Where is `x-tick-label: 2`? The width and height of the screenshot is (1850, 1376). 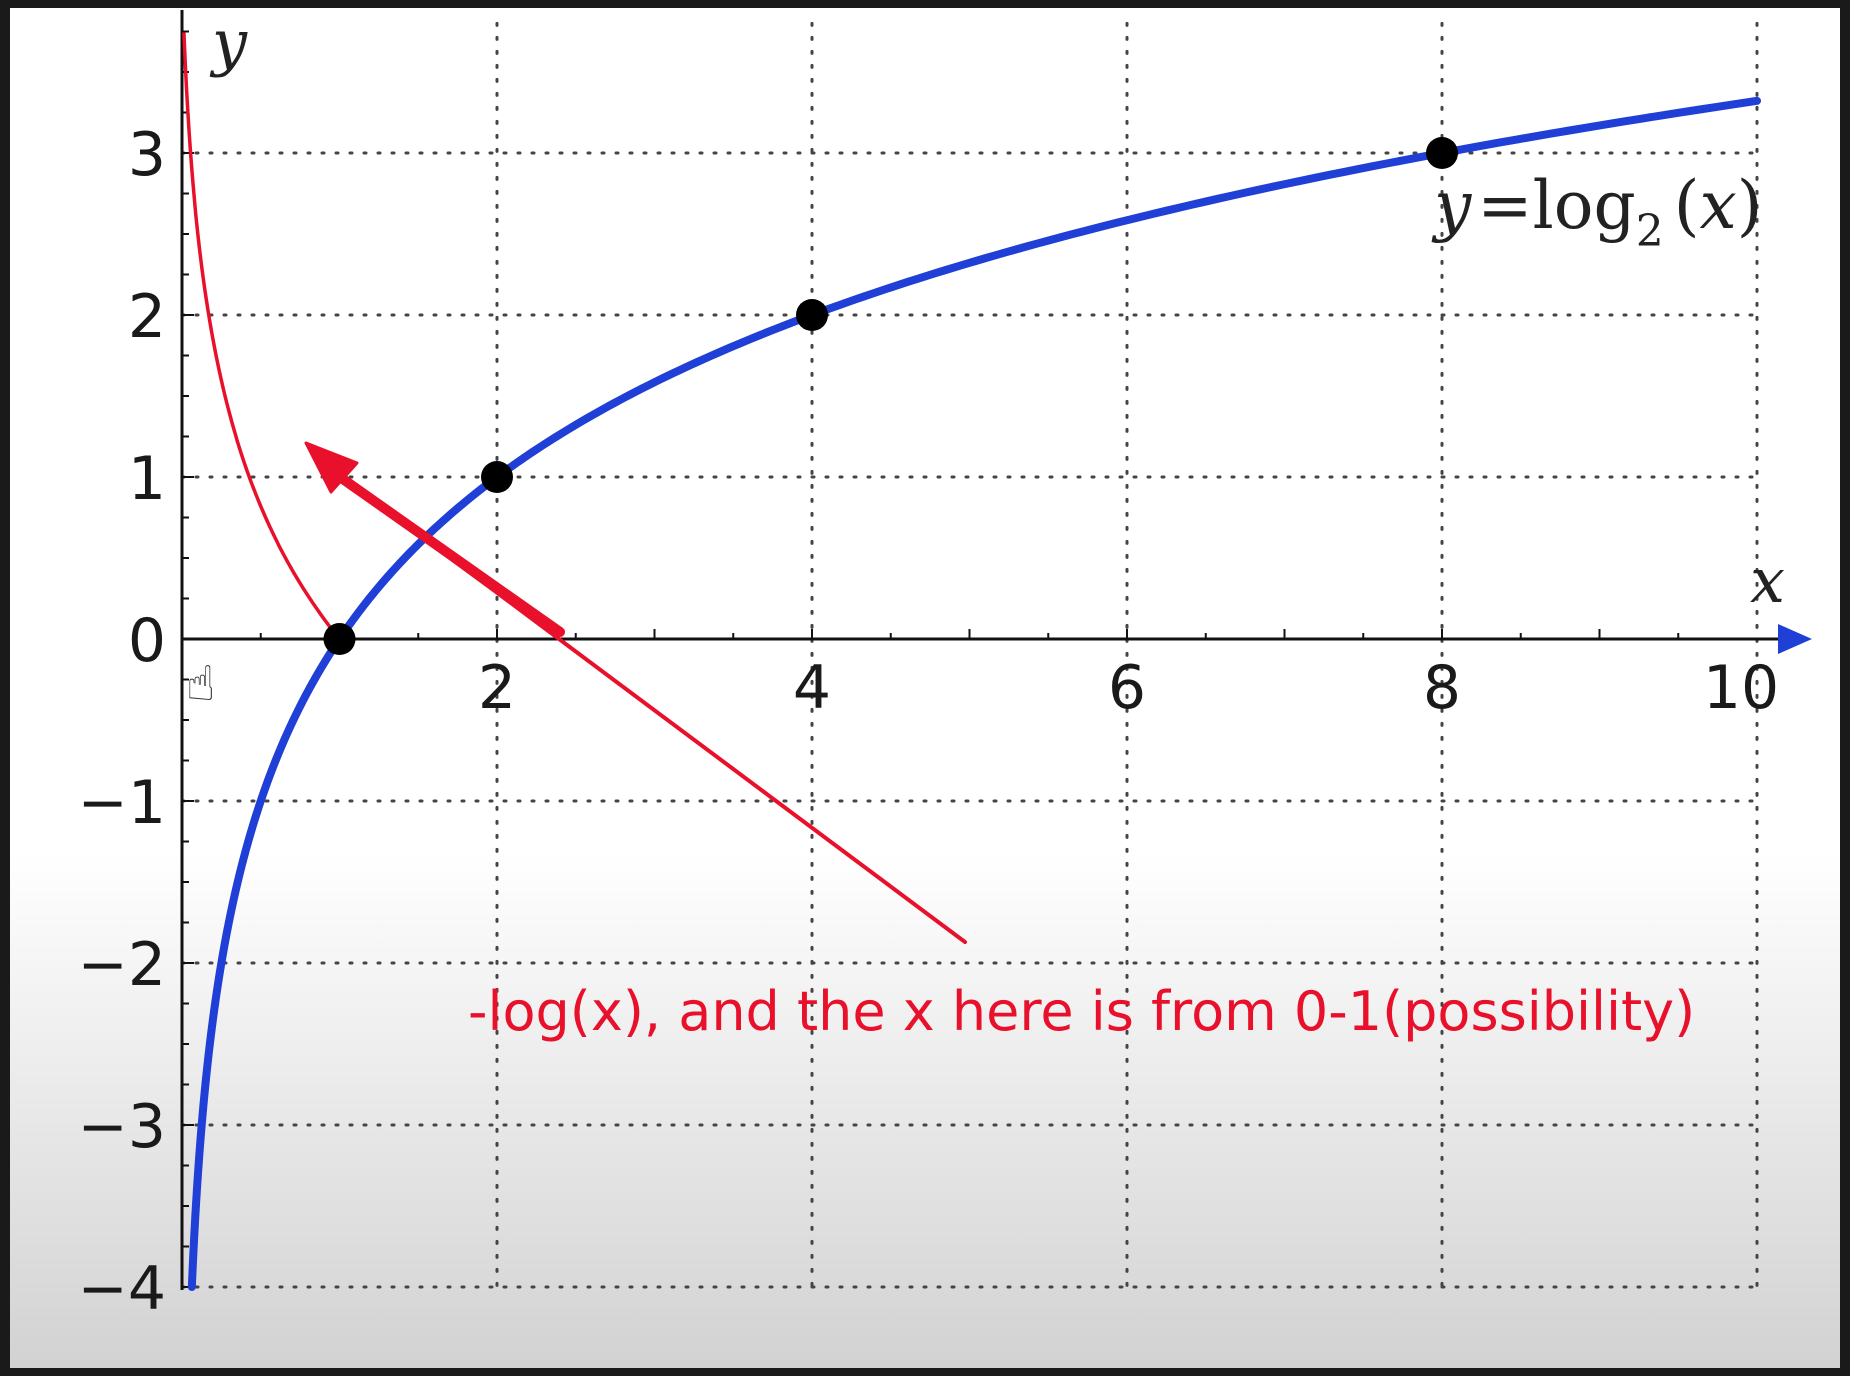
x-tick-label: 2 is located at coordinates (497, 688).